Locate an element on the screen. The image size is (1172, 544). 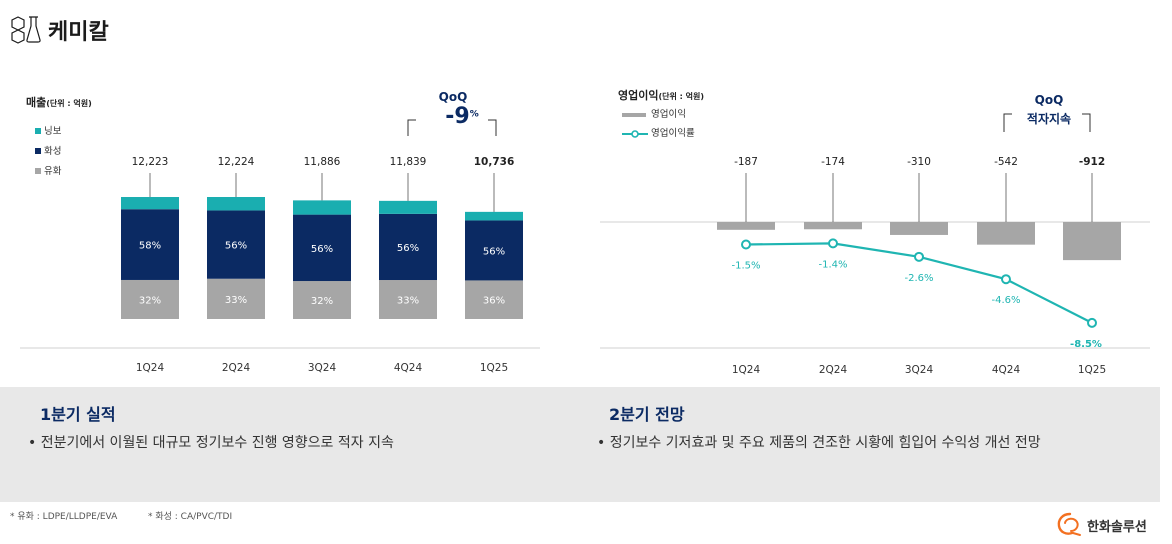
legend-label: 영업이익률 is located at coordinates (673, 133).